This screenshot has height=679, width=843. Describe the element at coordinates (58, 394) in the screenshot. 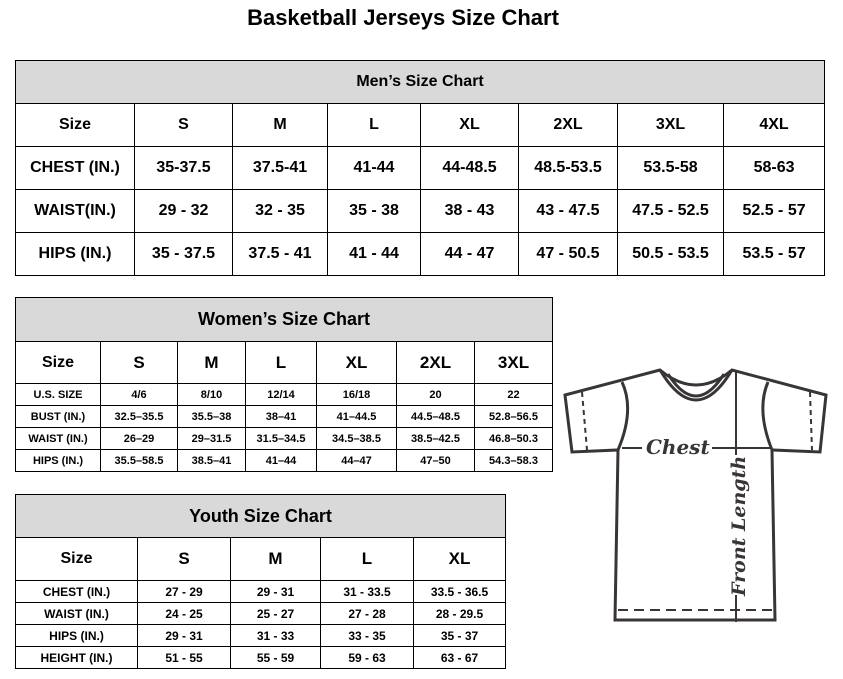

I see `row-label: U.S. SIZE` at that location.